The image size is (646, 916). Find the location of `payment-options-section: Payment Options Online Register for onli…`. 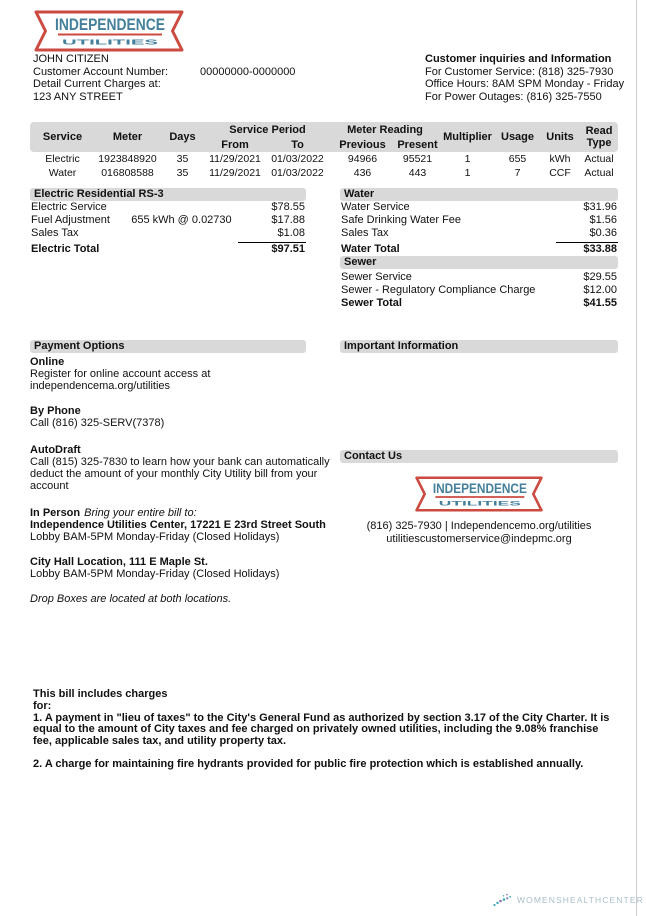

payment-options-section: Payment Options Online Register for onli… is located at coordinates (181, 472).